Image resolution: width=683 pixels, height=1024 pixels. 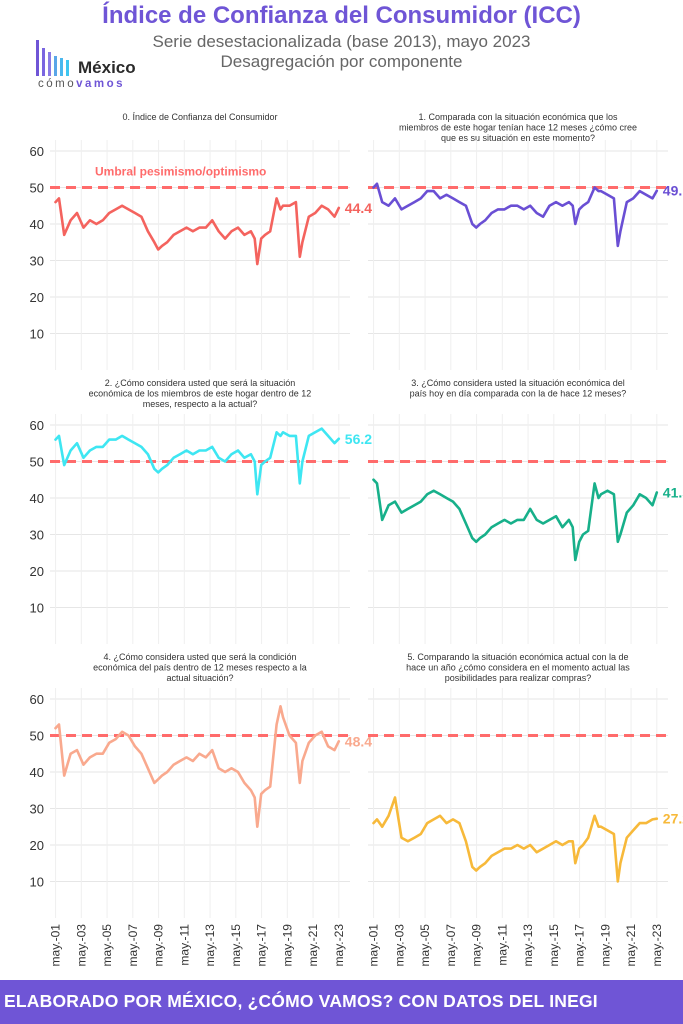 I want to click on logo-tagline-b: vamos, so click(x=101, y=84).